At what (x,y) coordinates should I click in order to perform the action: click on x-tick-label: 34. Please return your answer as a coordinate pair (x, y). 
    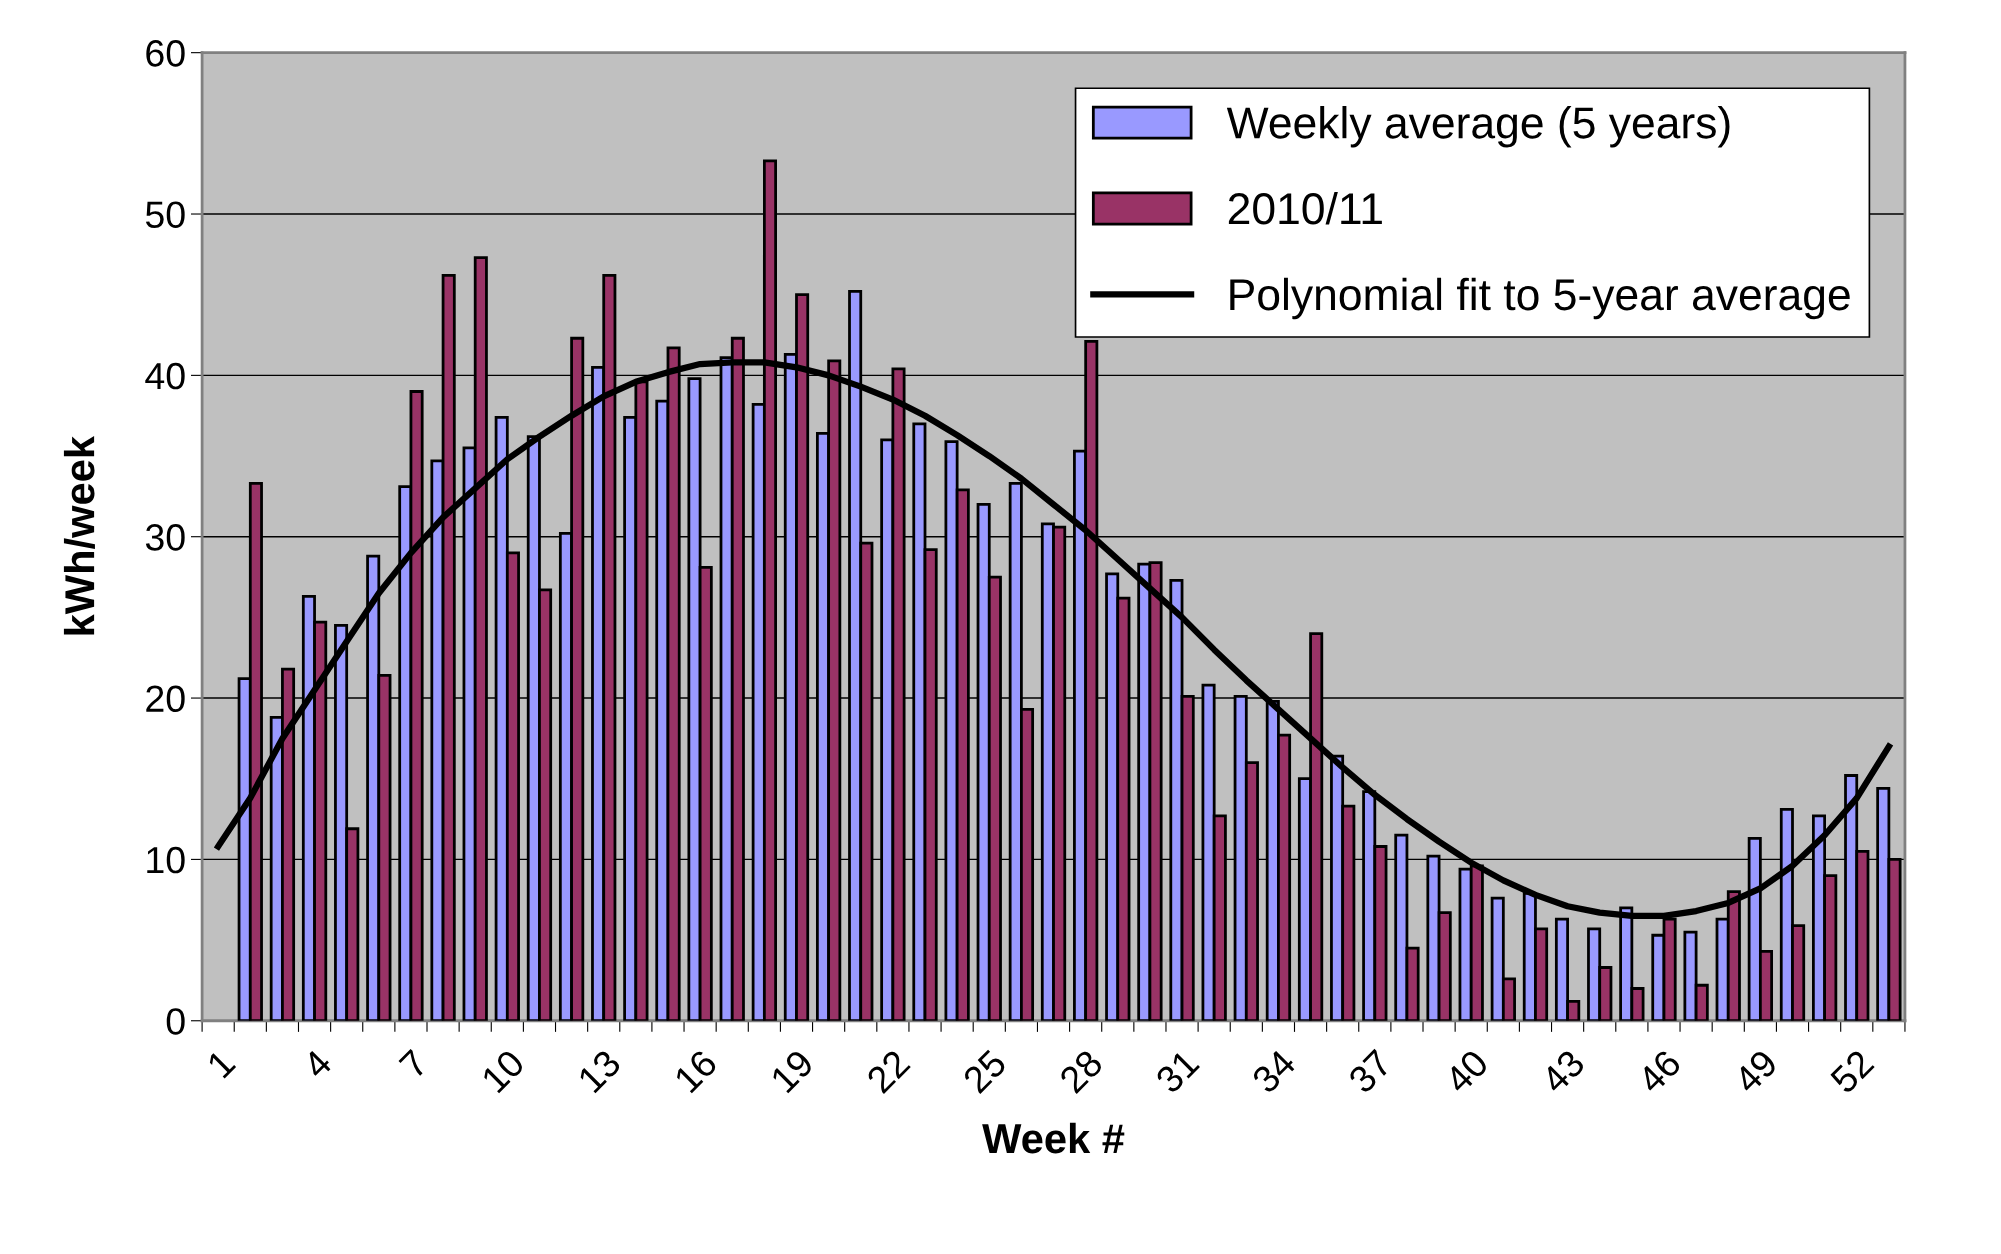
    Looking at the image, I should click on (1274, 1071).